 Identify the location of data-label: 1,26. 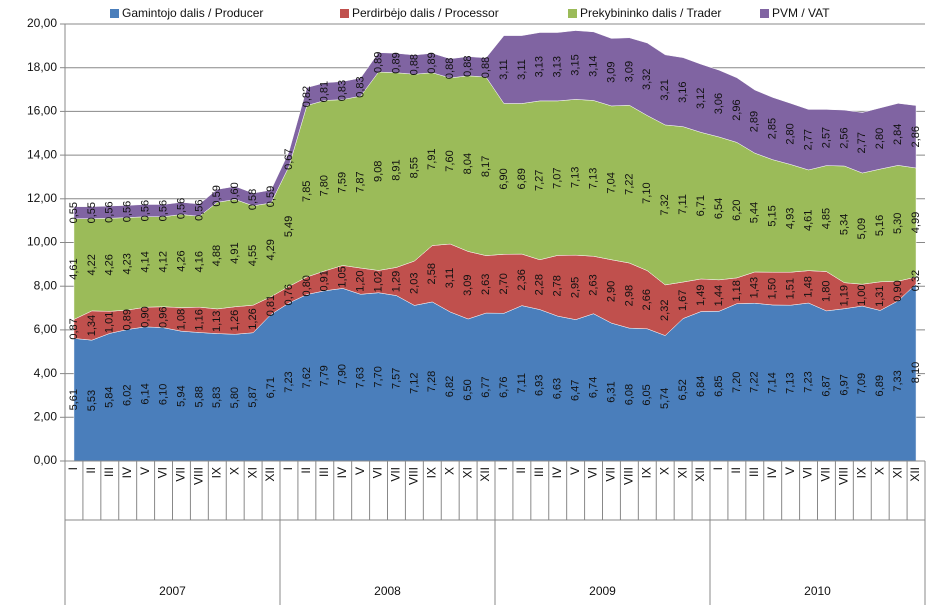
(235, 320).